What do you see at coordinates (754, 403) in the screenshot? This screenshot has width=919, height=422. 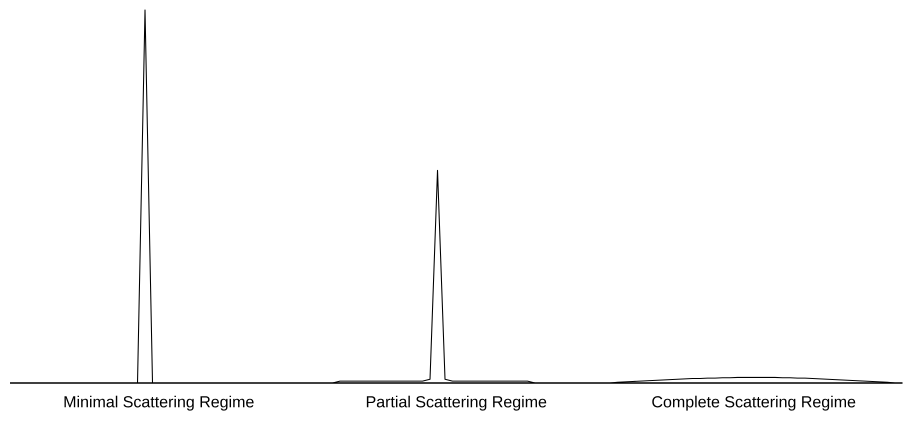 I see `text: Complete Scattering Regime` at bounding box center [754, 403].